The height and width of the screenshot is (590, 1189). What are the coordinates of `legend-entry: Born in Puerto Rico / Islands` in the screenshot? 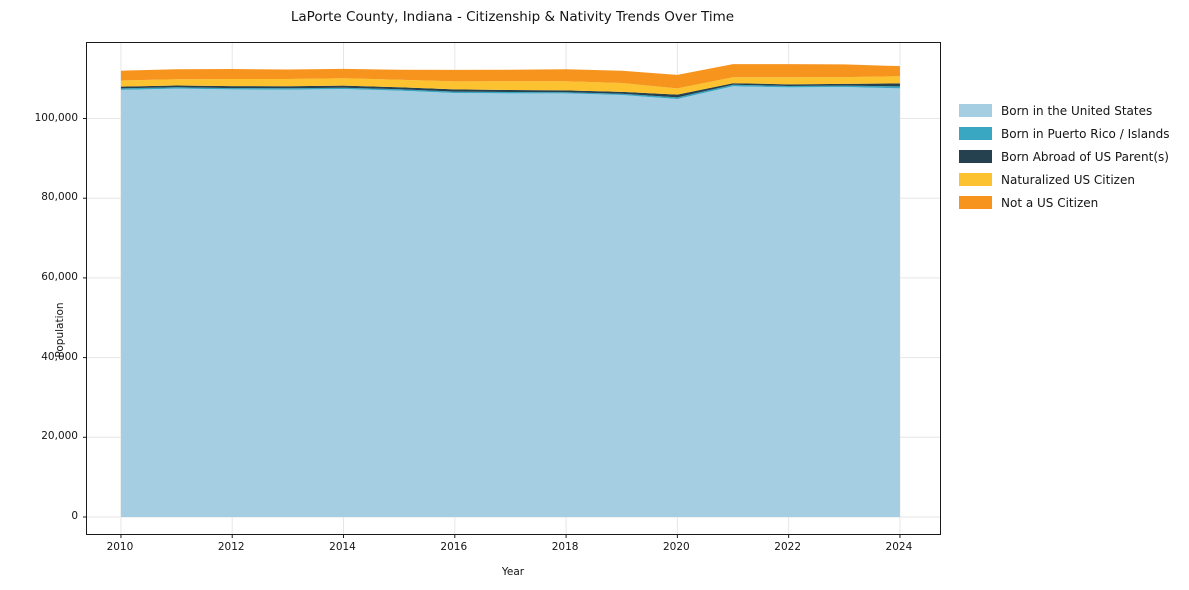 It's located at (1064, 133).